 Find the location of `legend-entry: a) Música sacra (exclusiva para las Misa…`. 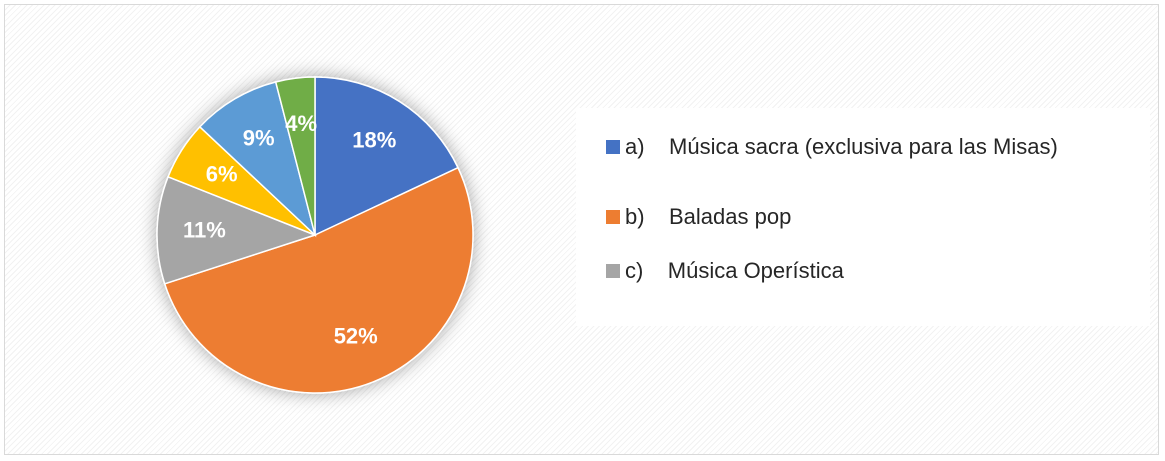

legend-entry: a) Música sacra (exclusiva para las Misa… is located at coordinates (875, 147).